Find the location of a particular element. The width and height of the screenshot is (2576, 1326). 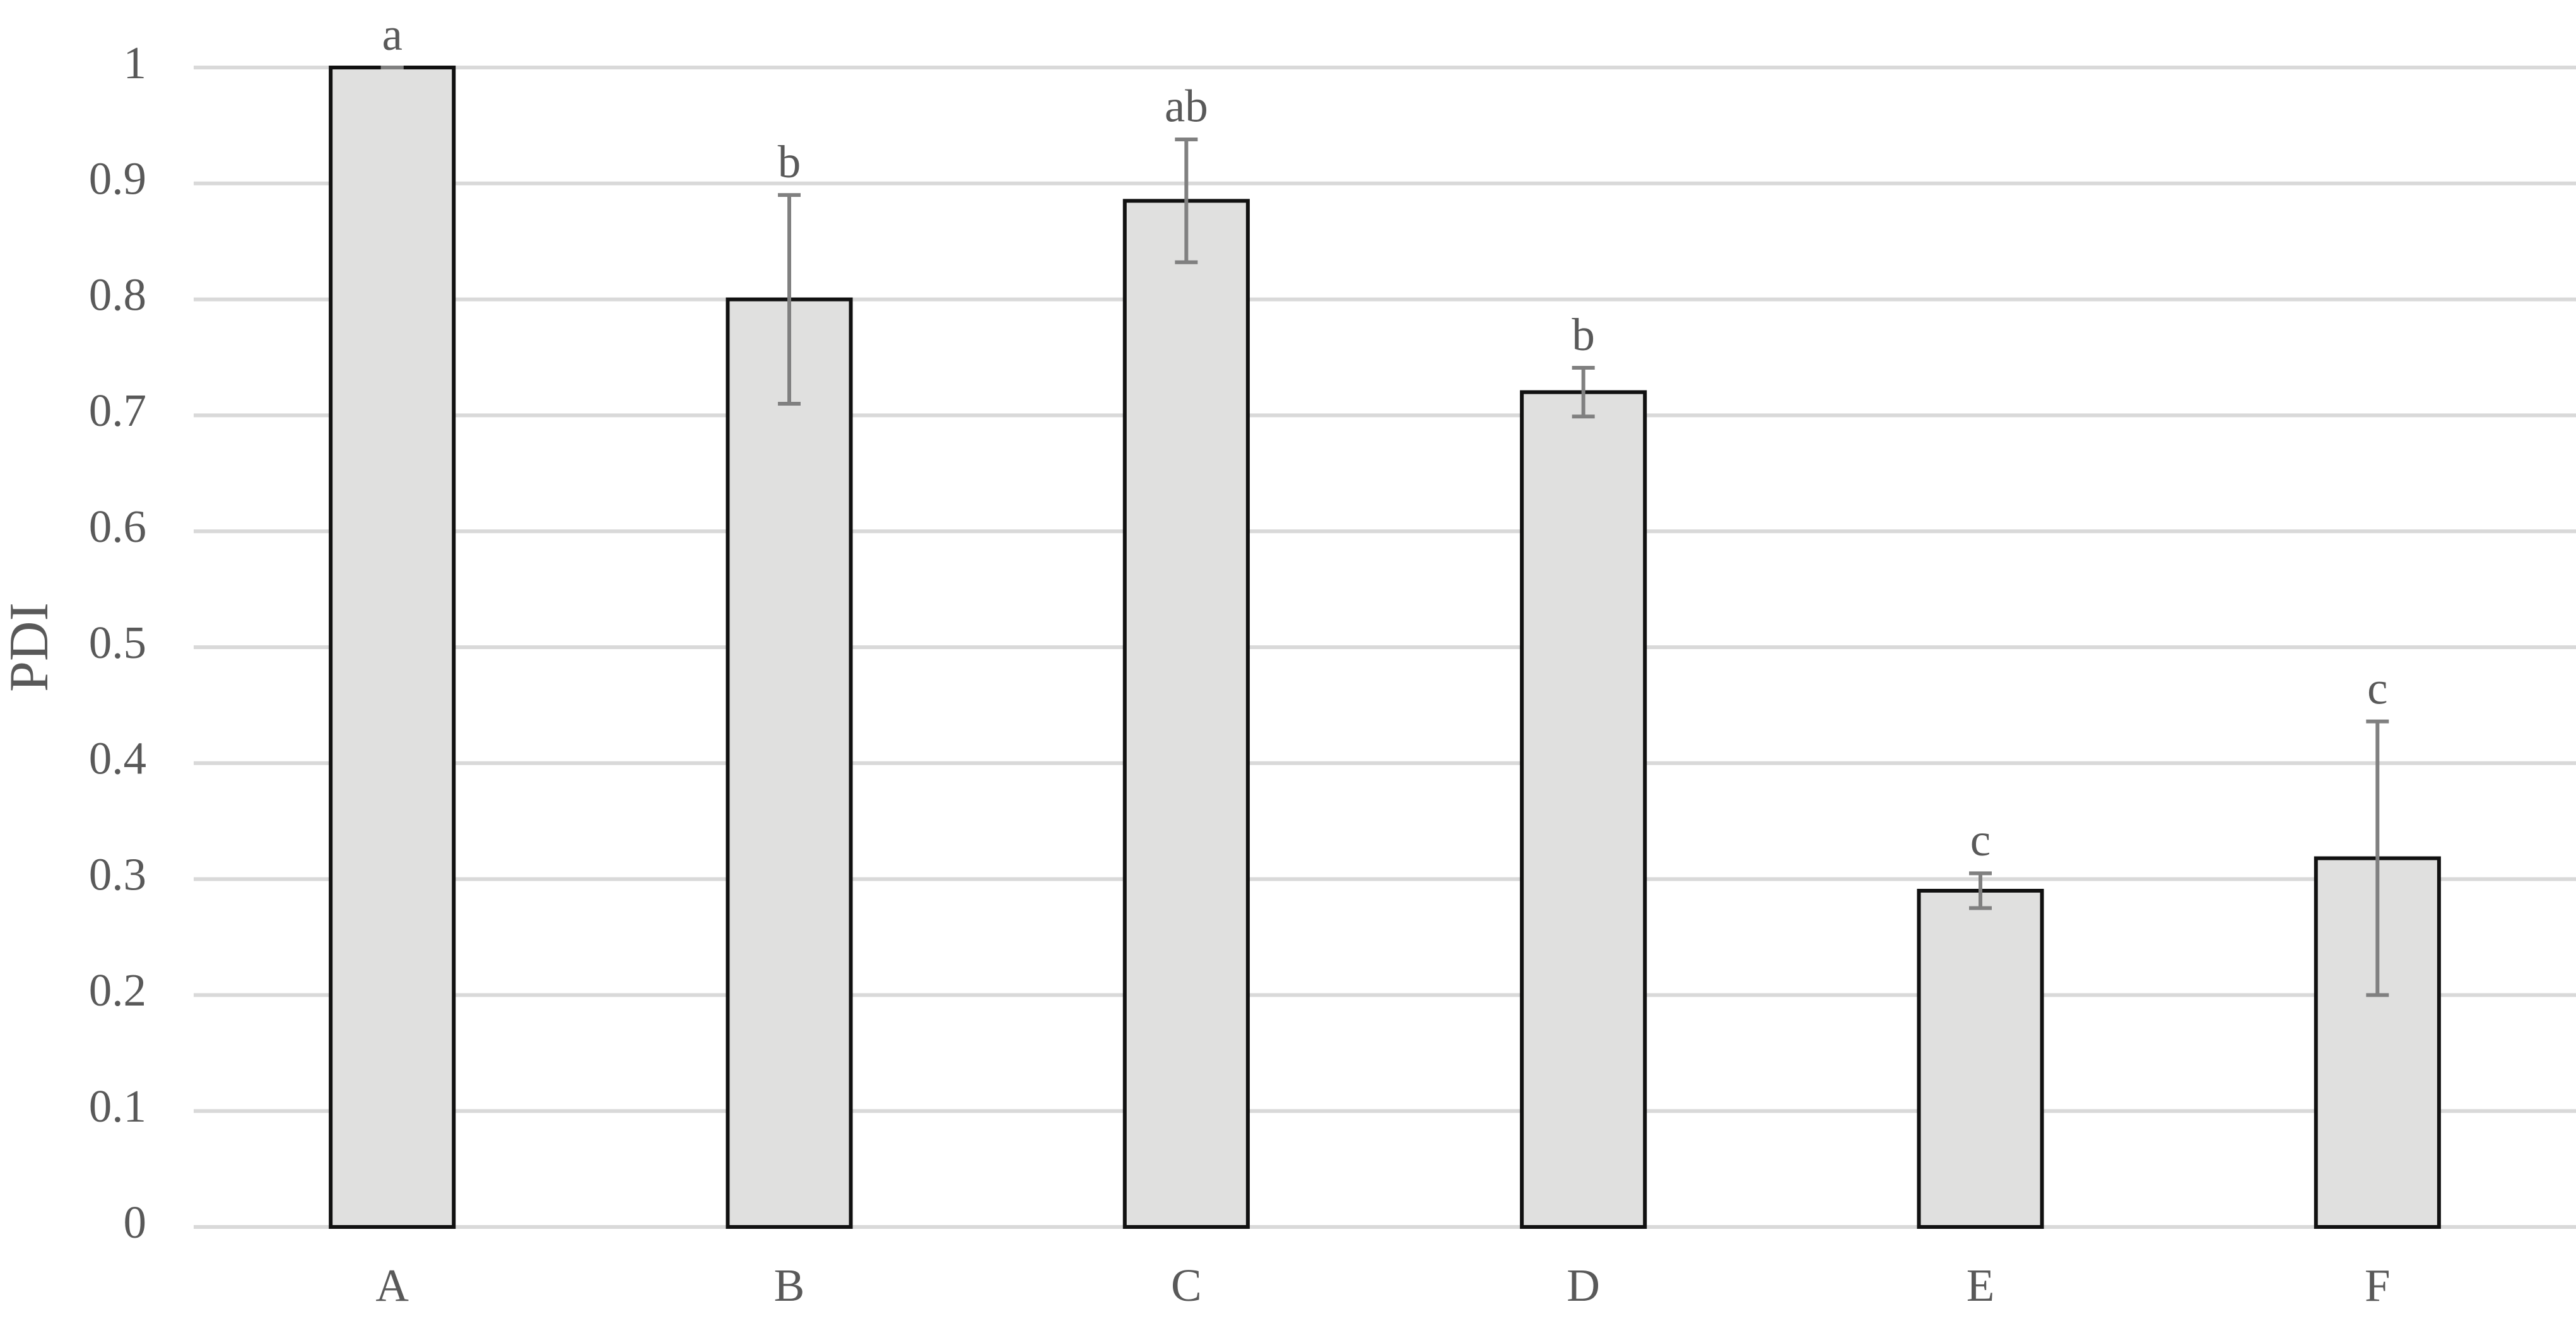

y-axis-label: PDI is located at coordinates (30, 647).